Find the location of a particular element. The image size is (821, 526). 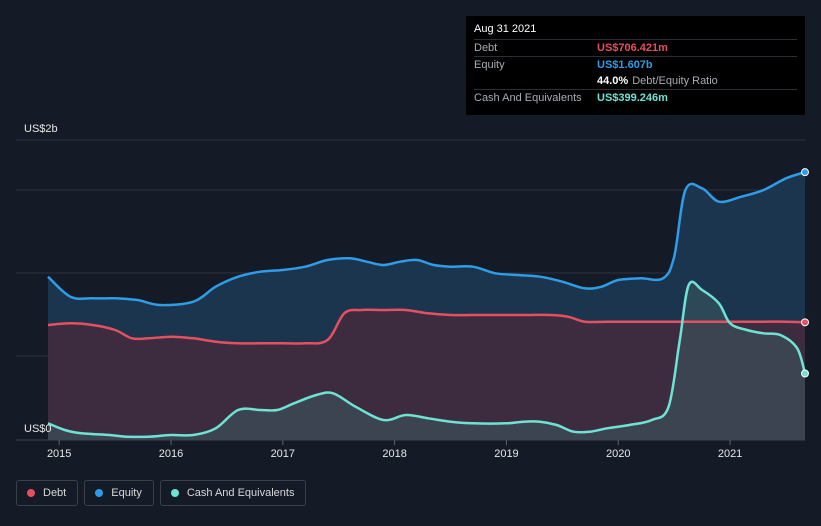

legend-item-debt: Debt is located at coordinates (47, 493).